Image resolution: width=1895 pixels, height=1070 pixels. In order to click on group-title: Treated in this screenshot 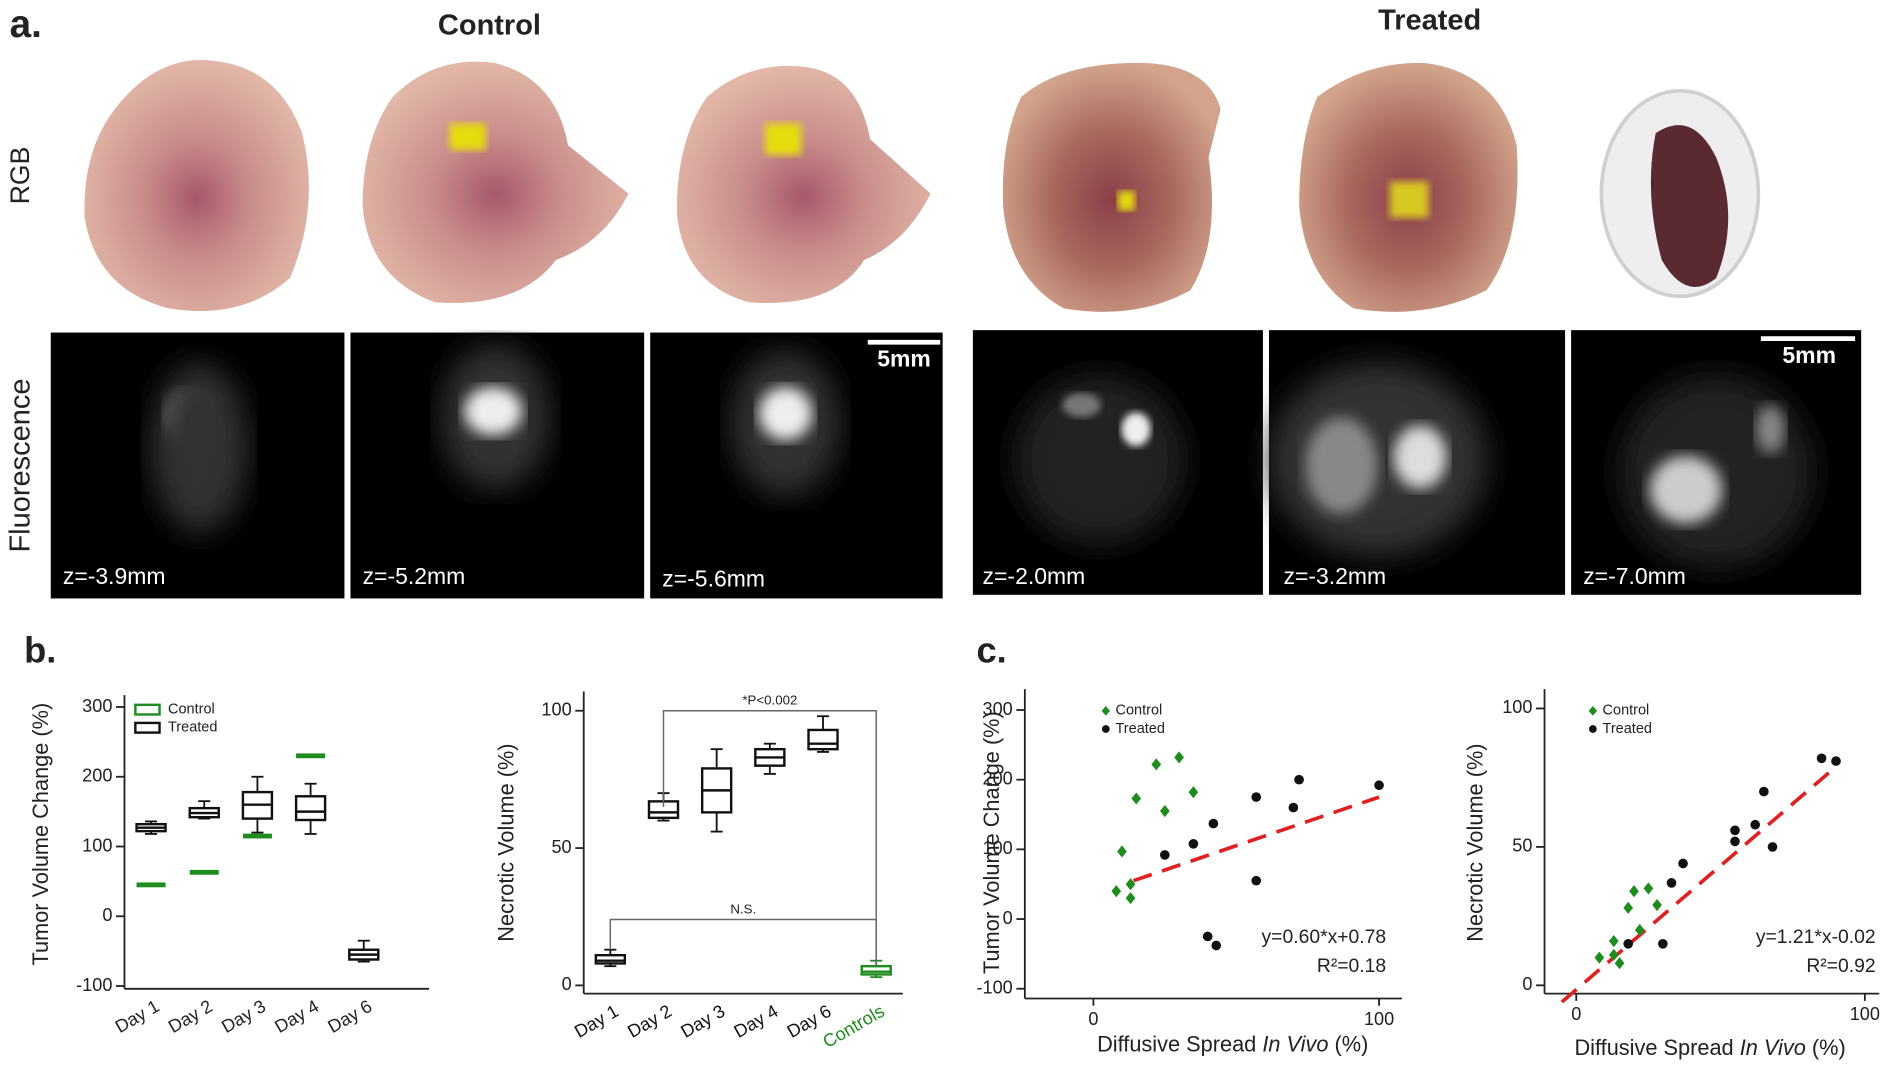, I will do `click(1429, 21)`.